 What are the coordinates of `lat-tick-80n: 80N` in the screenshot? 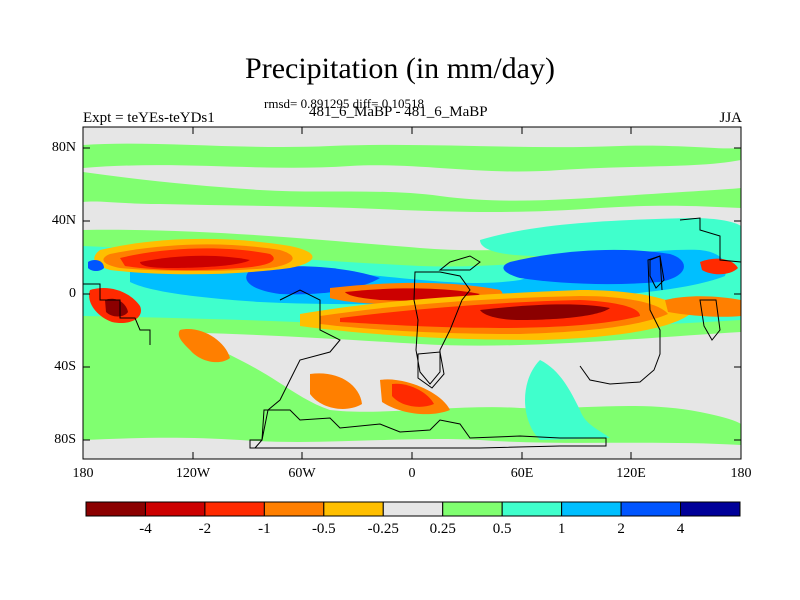 It's located at (63, 147).